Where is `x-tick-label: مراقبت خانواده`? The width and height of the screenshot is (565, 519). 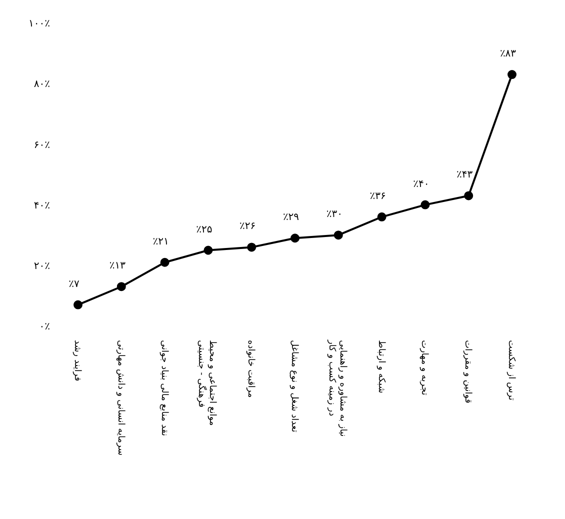 x-tick-label: مراقبت خانواده is located at coordinates (251, 369).